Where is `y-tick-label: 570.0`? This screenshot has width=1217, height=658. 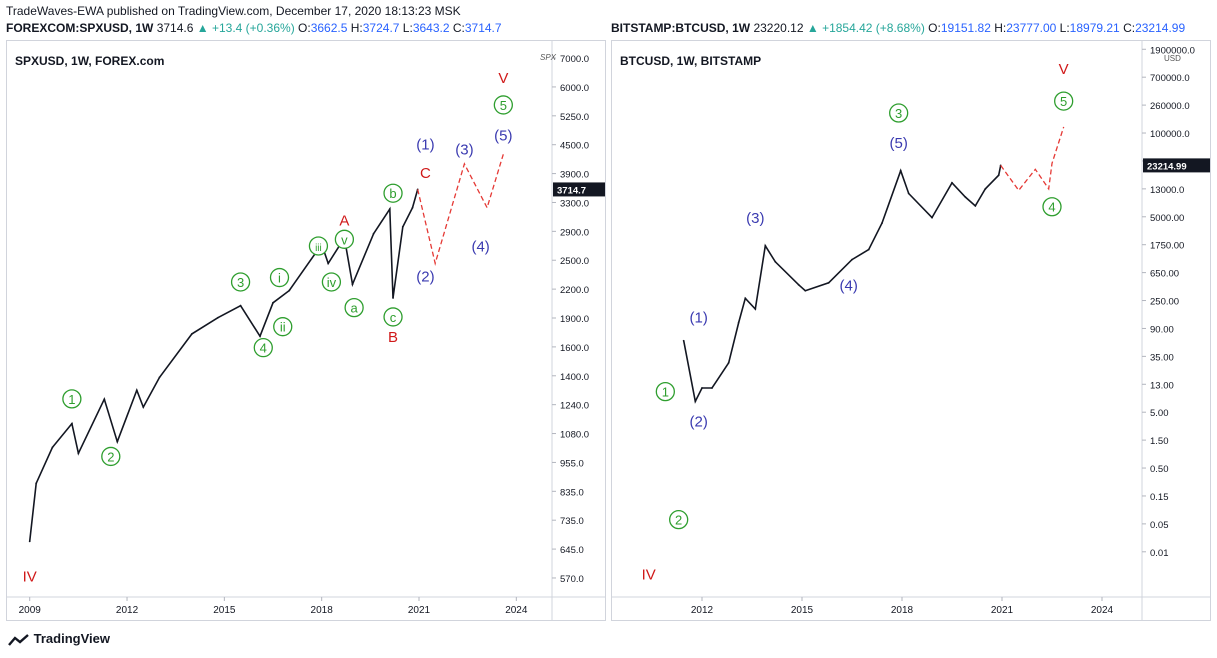 y-tick-label: 570.0 is located at coordinates (572, 579).